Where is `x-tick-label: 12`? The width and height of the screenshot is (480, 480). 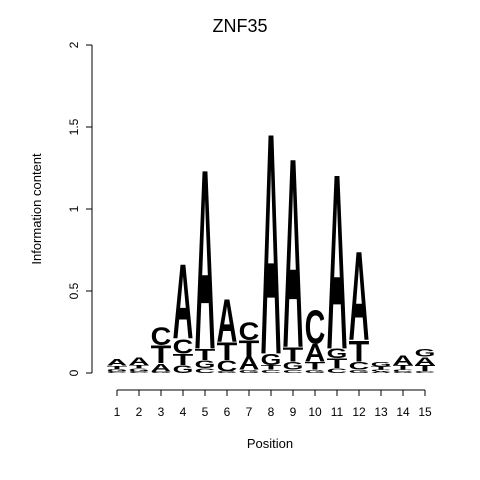
x-tick-label: 12 is located at coordinates (359, 412).